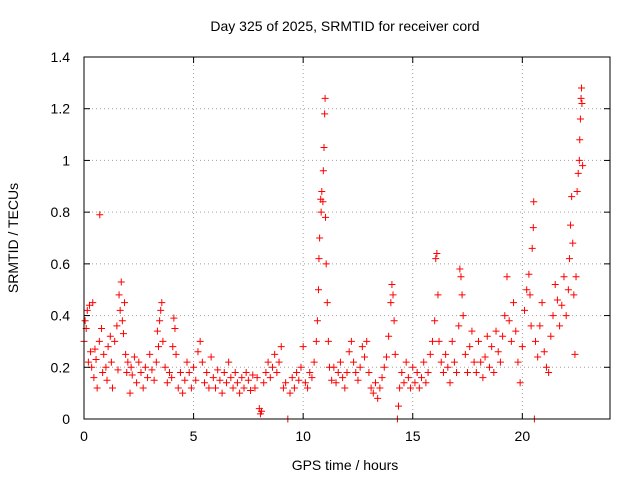 The image size is (640, 480). I want to click on x-tick-label: 20, so click(523, 436).